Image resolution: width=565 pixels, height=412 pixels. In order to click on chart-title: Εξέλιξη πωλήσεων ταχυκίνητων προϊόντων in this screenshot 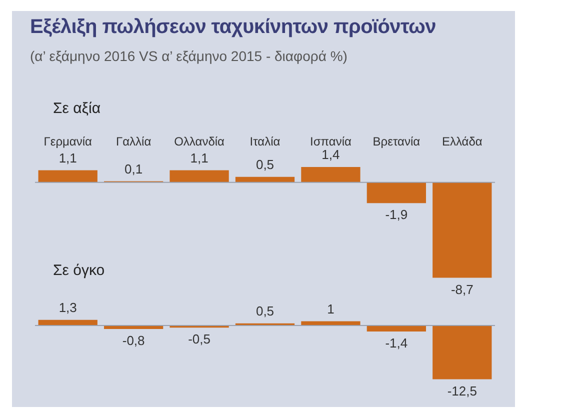, I will do `click(233, 27)`.